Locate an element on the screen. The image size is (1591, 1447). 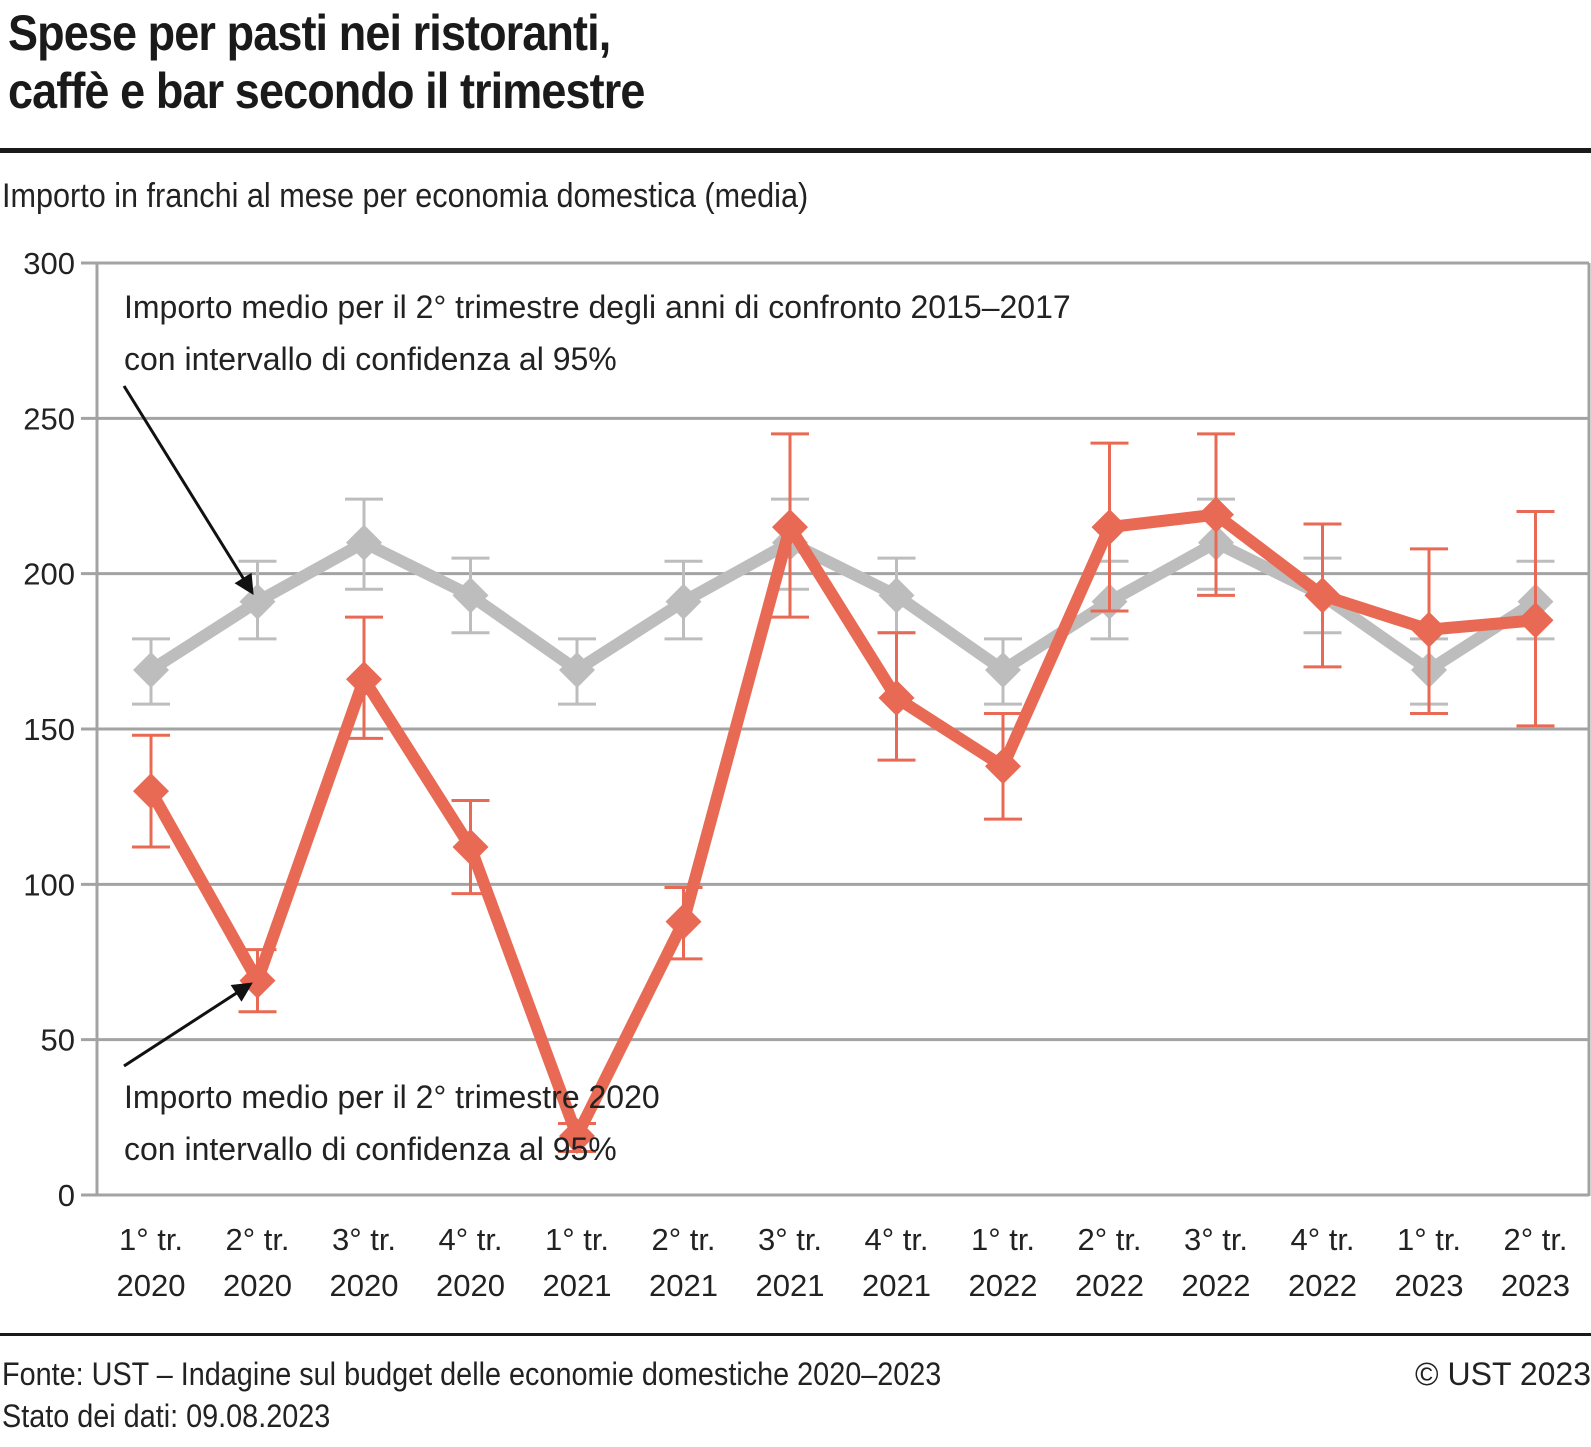
annotation-arrow-reference is located at coordinates (188, 490).